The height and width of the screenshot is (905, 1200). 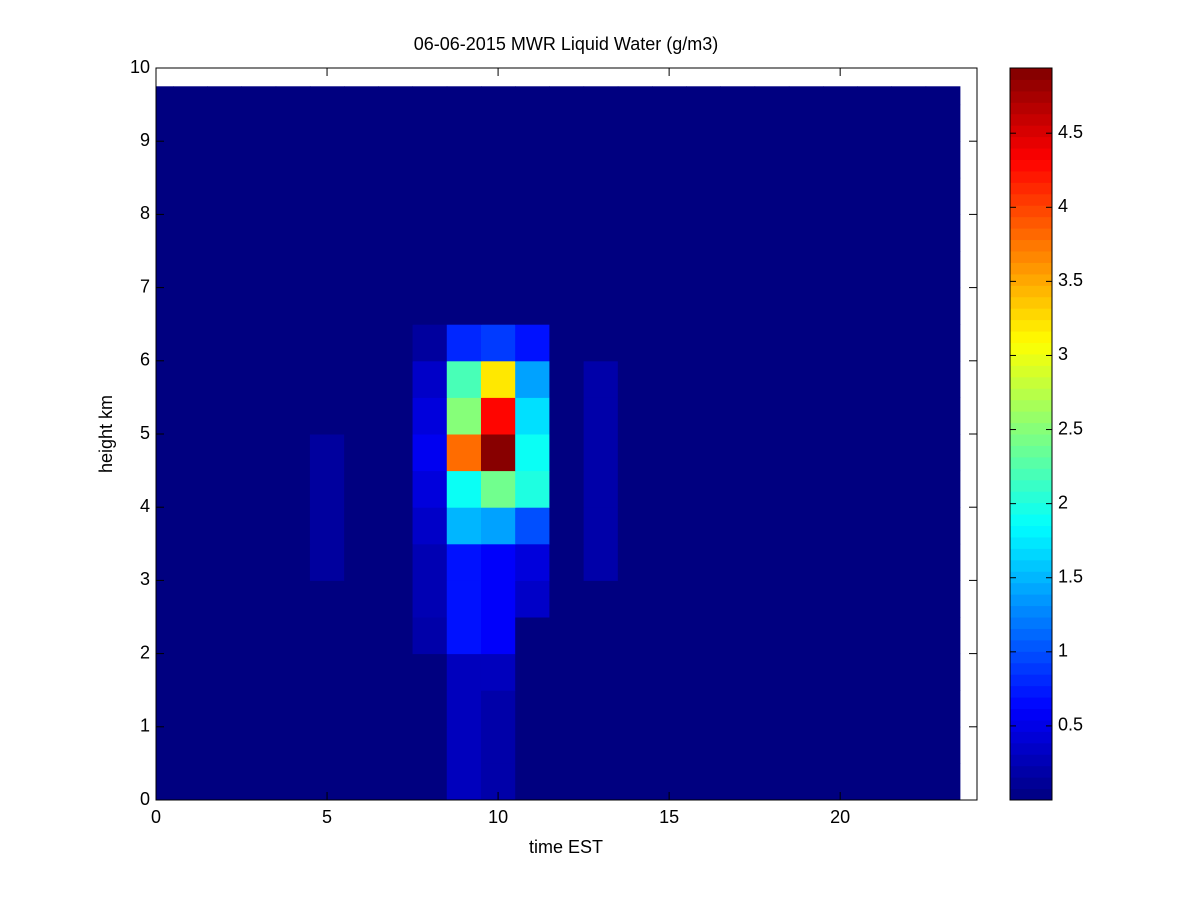 I want to click on colorbar-tick-label: 1.5, so click(x=1070, y=576).